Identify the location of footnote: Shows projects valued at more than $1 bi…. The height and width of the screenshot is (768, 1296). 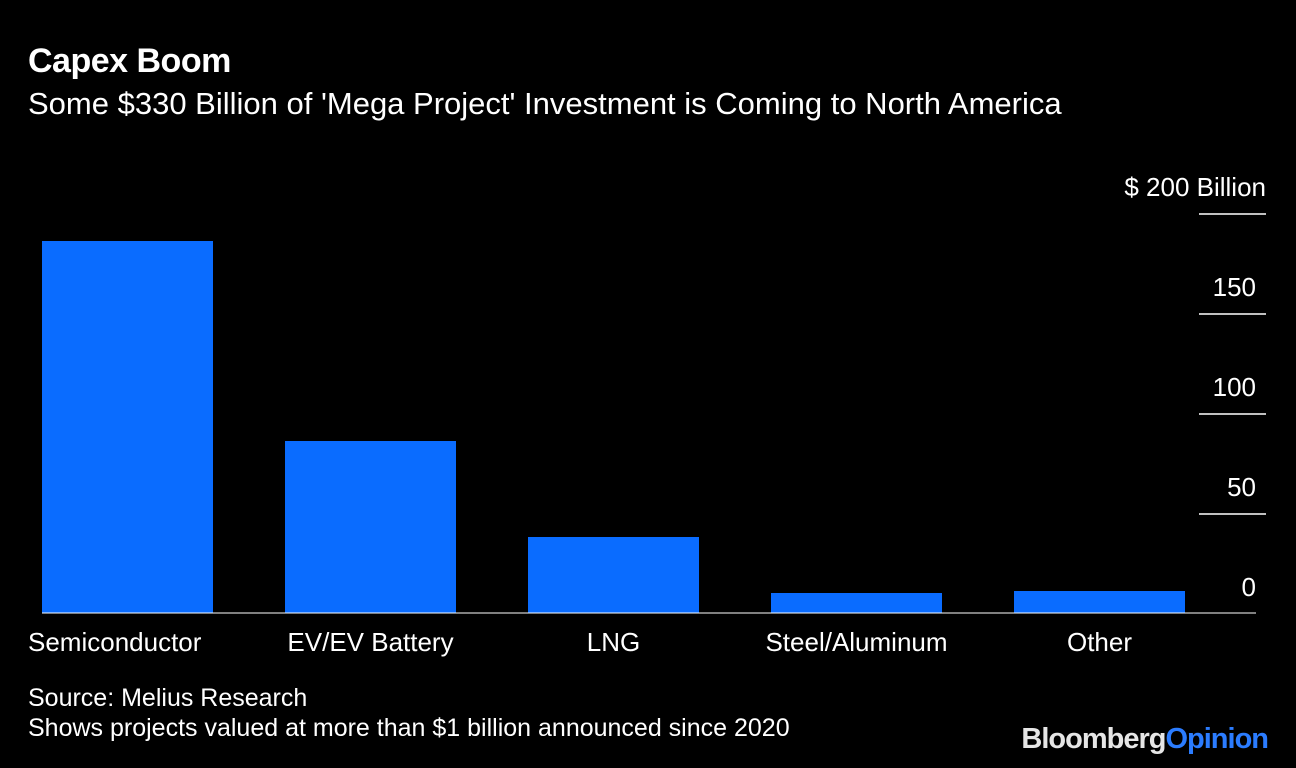
(409, 728).